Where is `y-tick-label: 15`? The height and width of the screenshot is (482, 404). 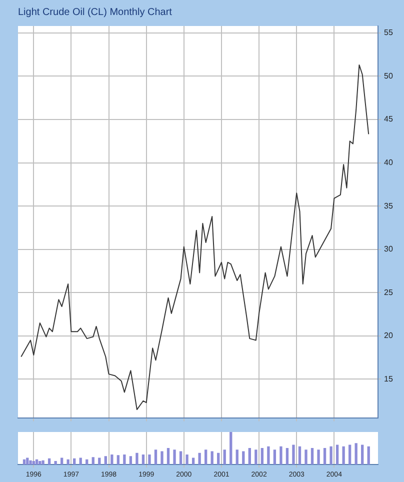
y-tick-label: 15 is located at coordinates (389, 379).